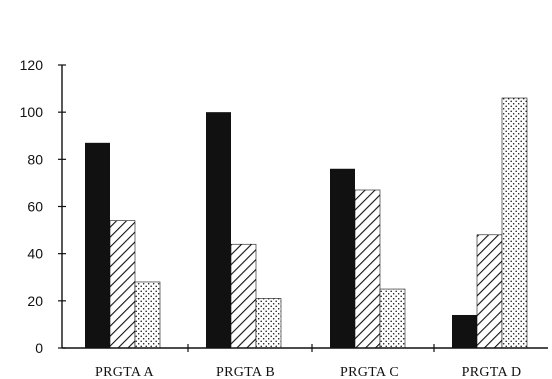 Image resolution: width=552 pixels, height=379 pixels. Describe the element at coordinates (39, 348) in the screenshot. I see `y-tick-label: 0` at that location.